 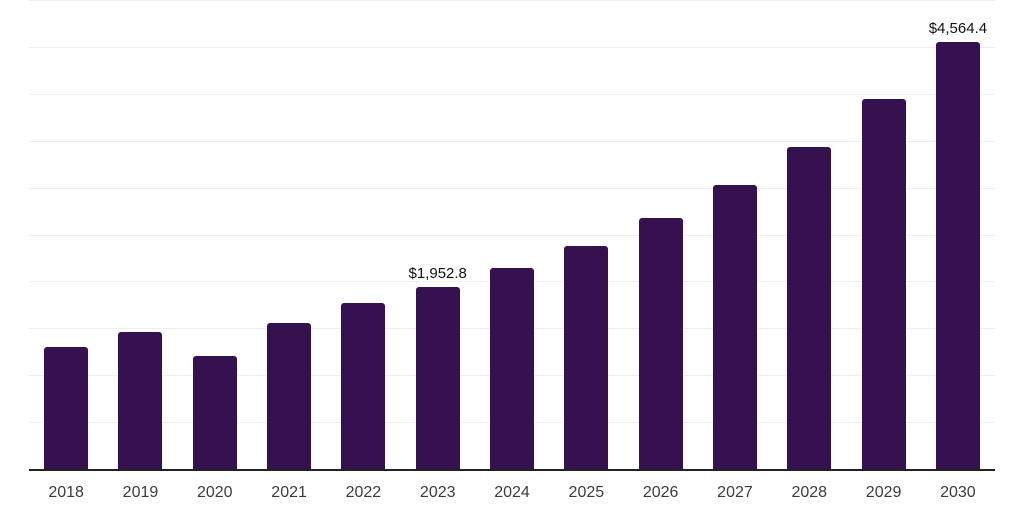 What do you see at coordinates (437, 273) in the screenshot?
I see `bar-value-label: $1,952.8` at bounding box center [437, 273].